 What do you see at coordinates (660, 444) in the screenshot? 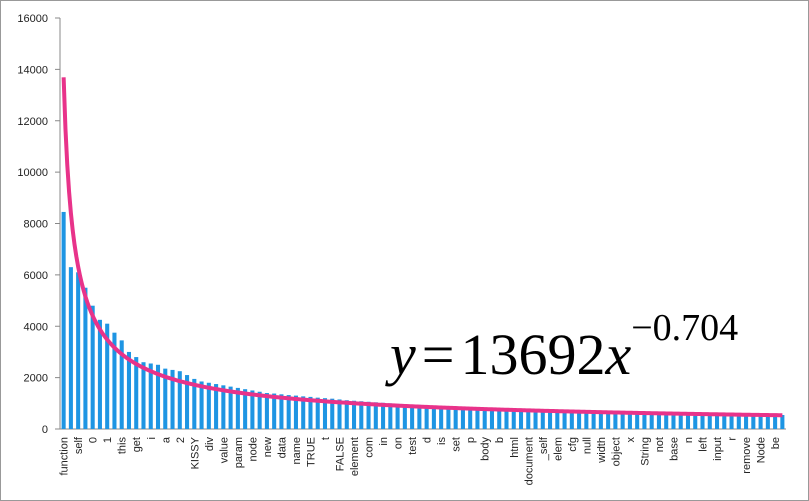
I see `x-tick-label: not` at bounding box center [660, 444].